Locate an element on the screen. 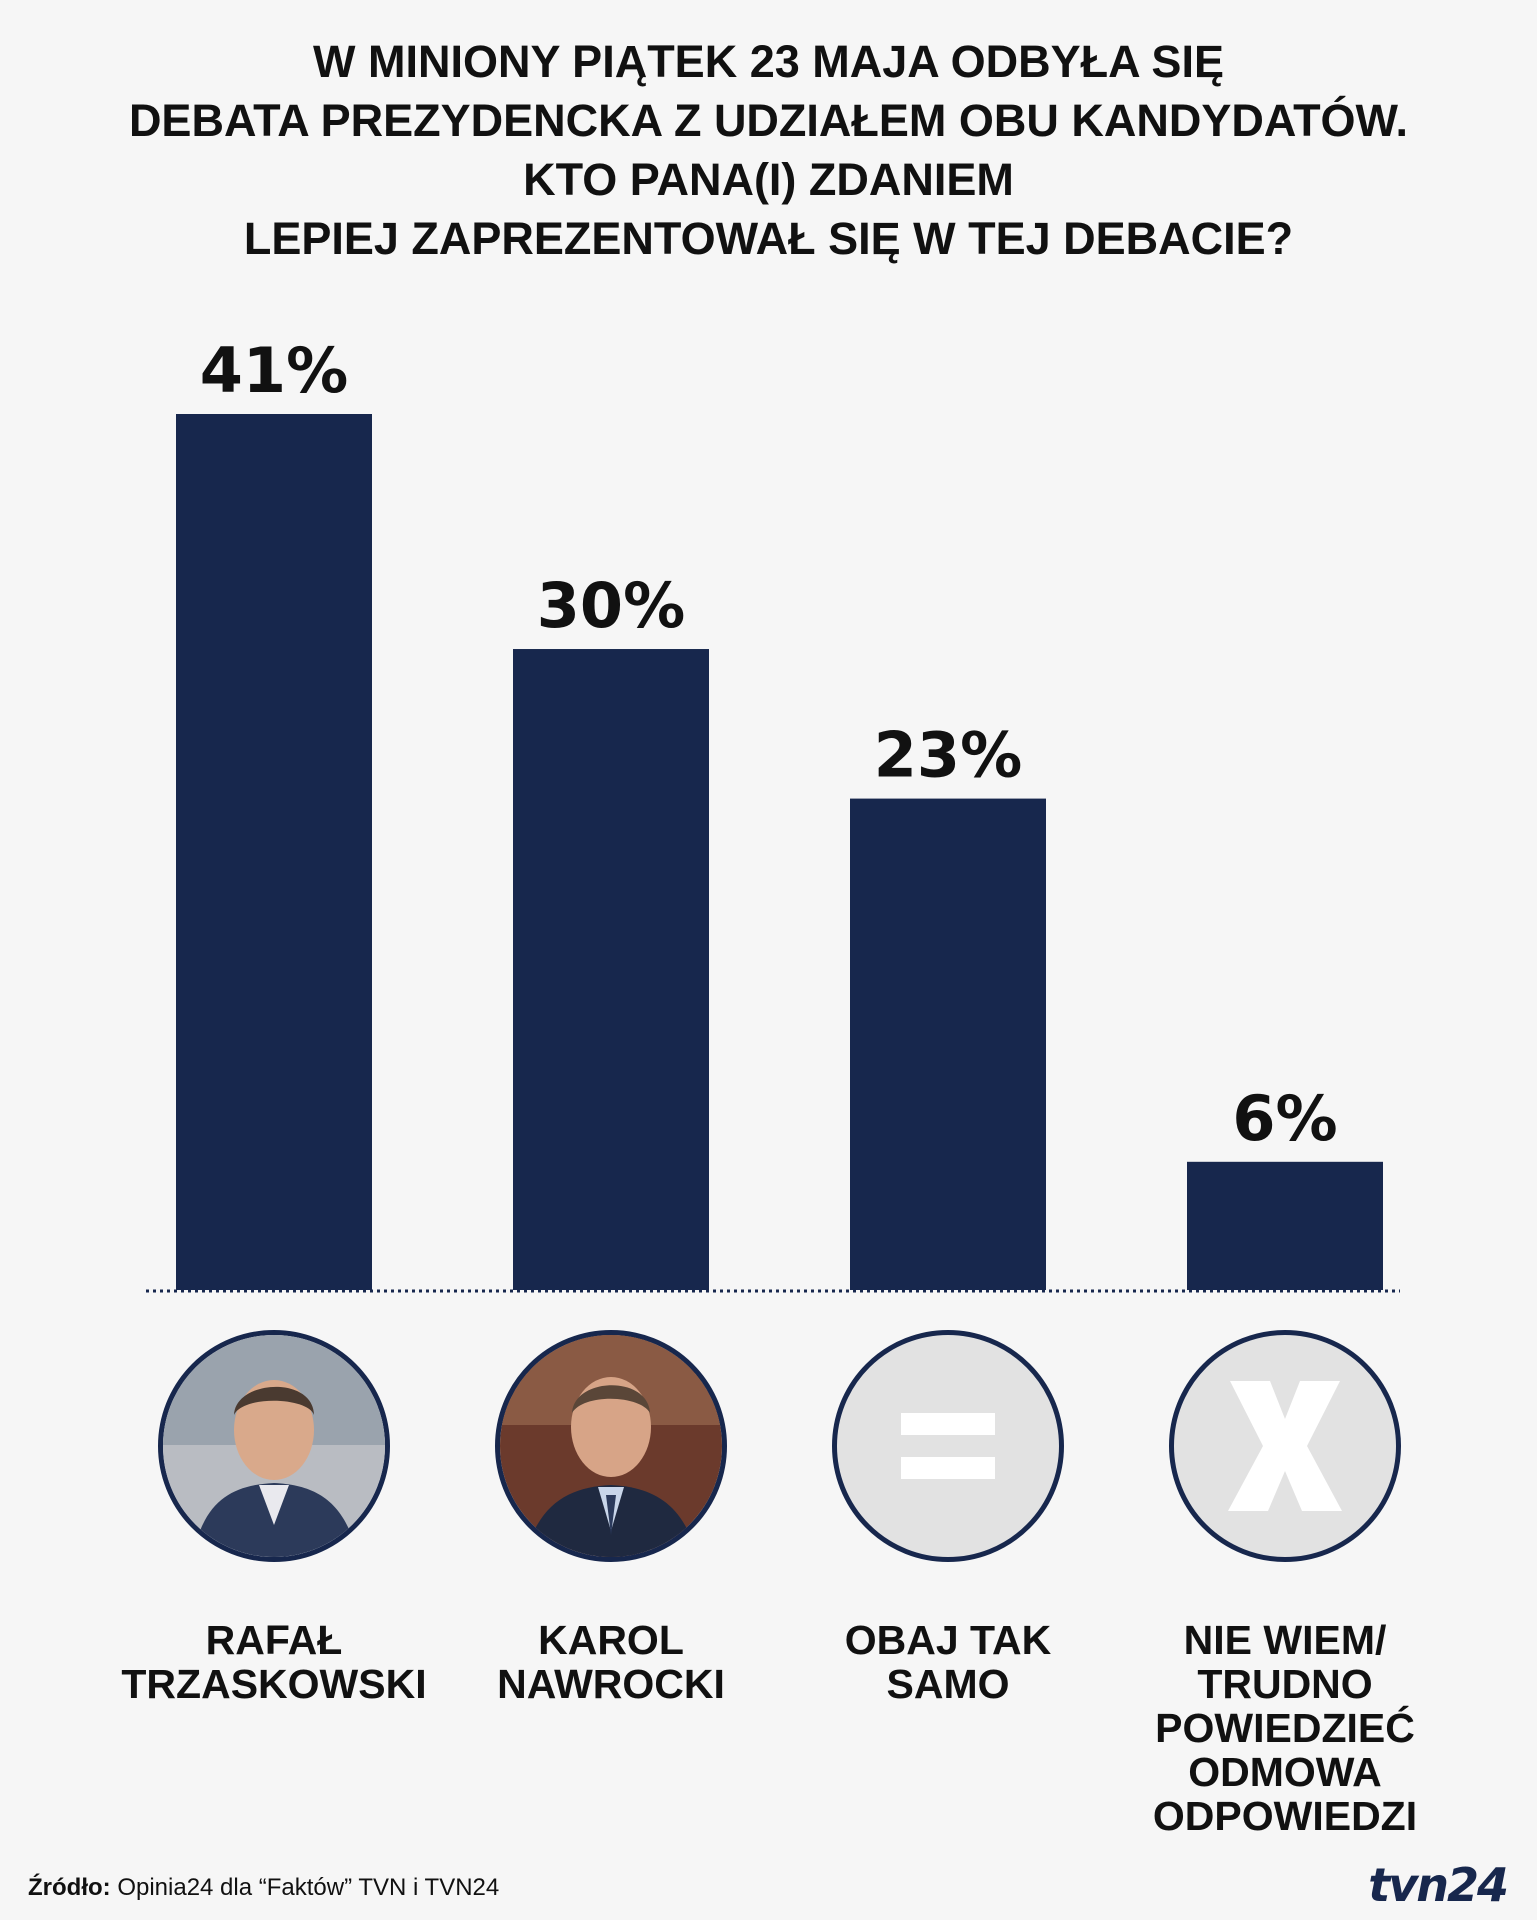 This screenshot has height=1920, width=1537. category-label-trzaskowski: RAFAŁ TRZASKOWSKI is located at coordinates (274, 1662).